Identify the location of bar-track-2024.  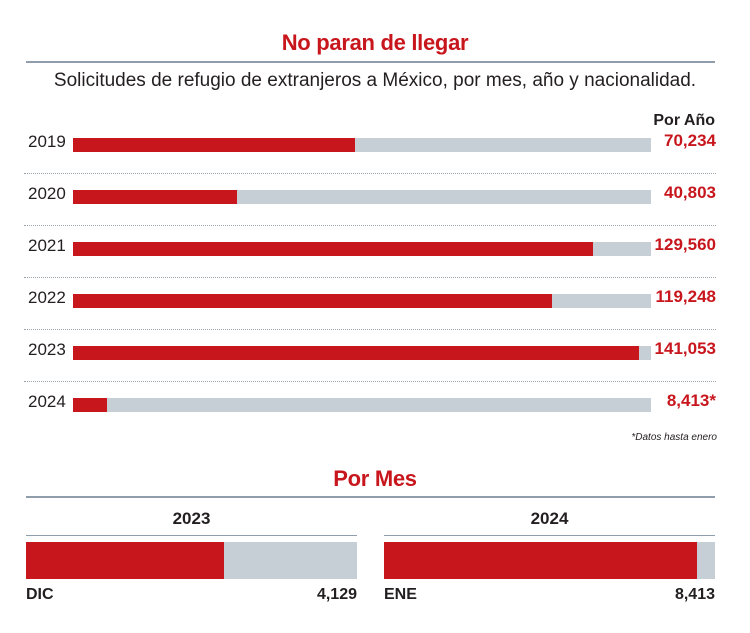
(362, 405).